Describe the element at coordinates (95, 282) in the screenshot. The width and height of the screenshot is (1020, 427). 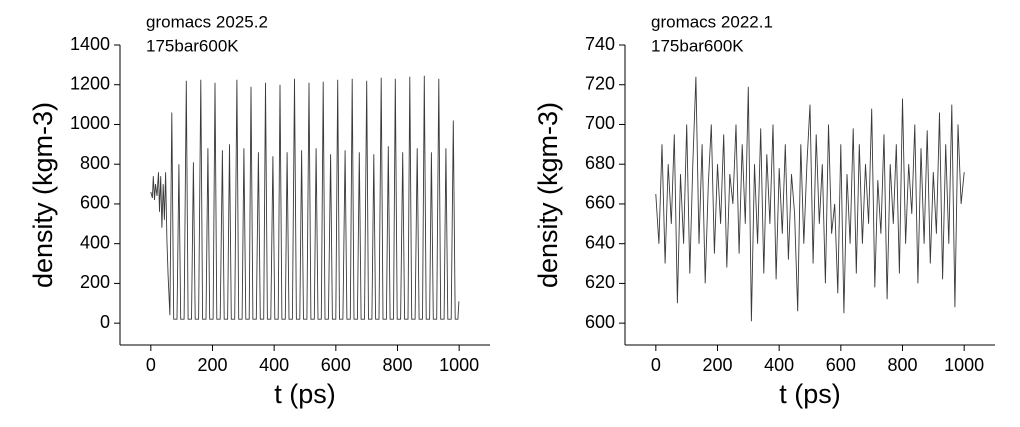
I see `y-tick-label: 200` at that location.